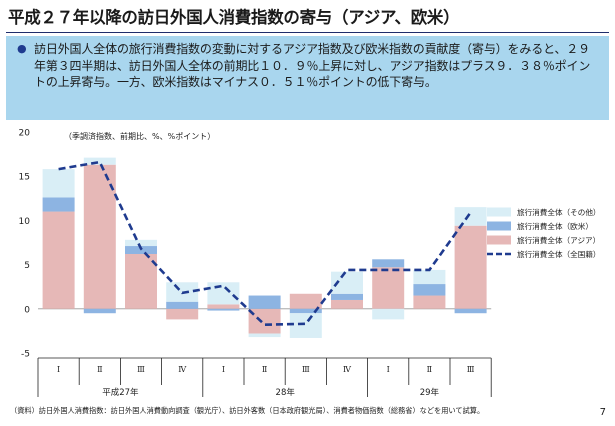 The image size is (615, 426). Describe the element at coordinates (25, 222) in the screenshot. I see `y-tick-label: 10` at that location.